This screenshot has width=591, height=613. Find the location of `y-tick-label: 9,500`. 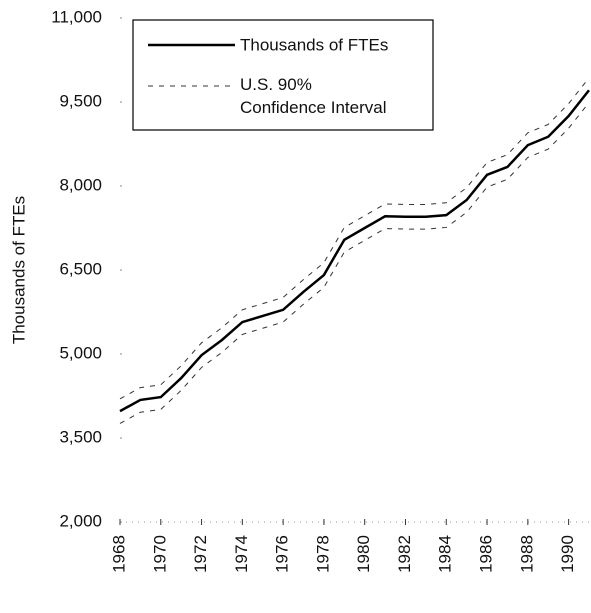

y-tick-label: 9,500 is located at coordinates (80, 100).